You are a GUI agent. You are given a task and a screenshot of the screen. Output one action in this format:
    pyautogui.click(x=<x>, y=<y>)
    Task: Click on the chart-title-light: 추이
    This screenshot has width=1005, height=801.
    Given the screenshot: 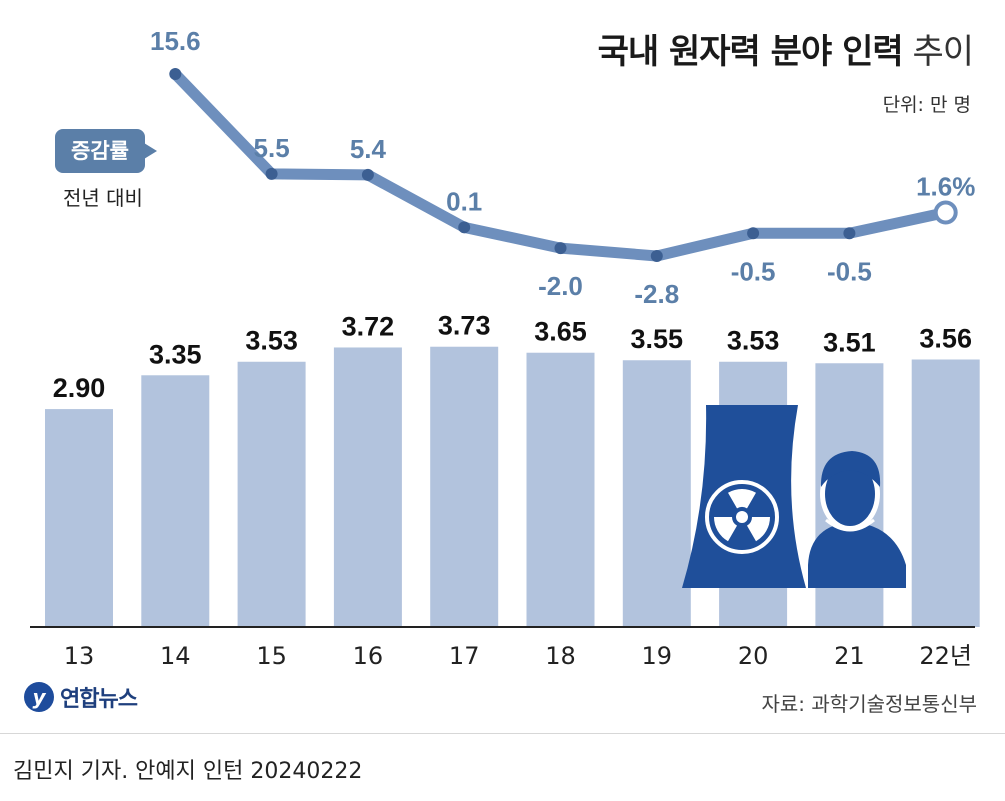 What is the action you would take?
    pyautogui.click(x=943, y=52)
    